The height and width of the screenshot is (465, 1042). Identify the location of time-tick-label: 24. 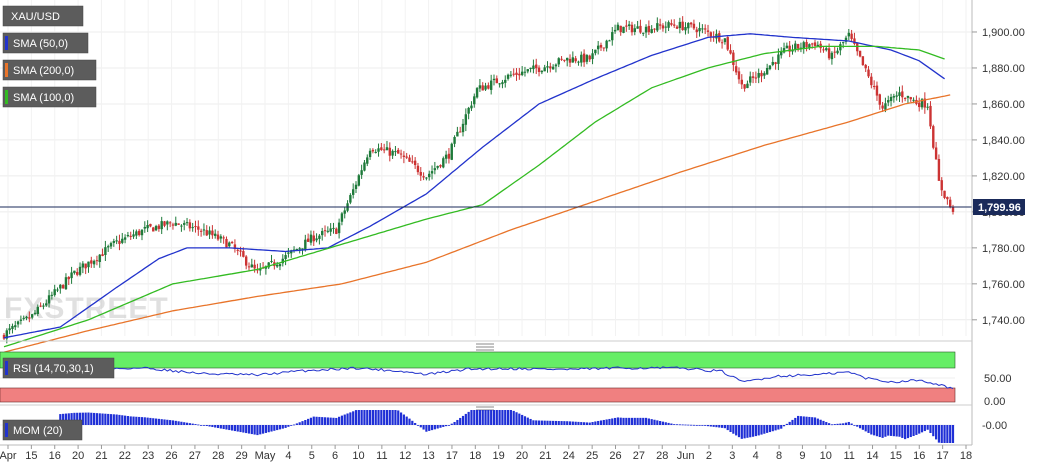
(569, 456).